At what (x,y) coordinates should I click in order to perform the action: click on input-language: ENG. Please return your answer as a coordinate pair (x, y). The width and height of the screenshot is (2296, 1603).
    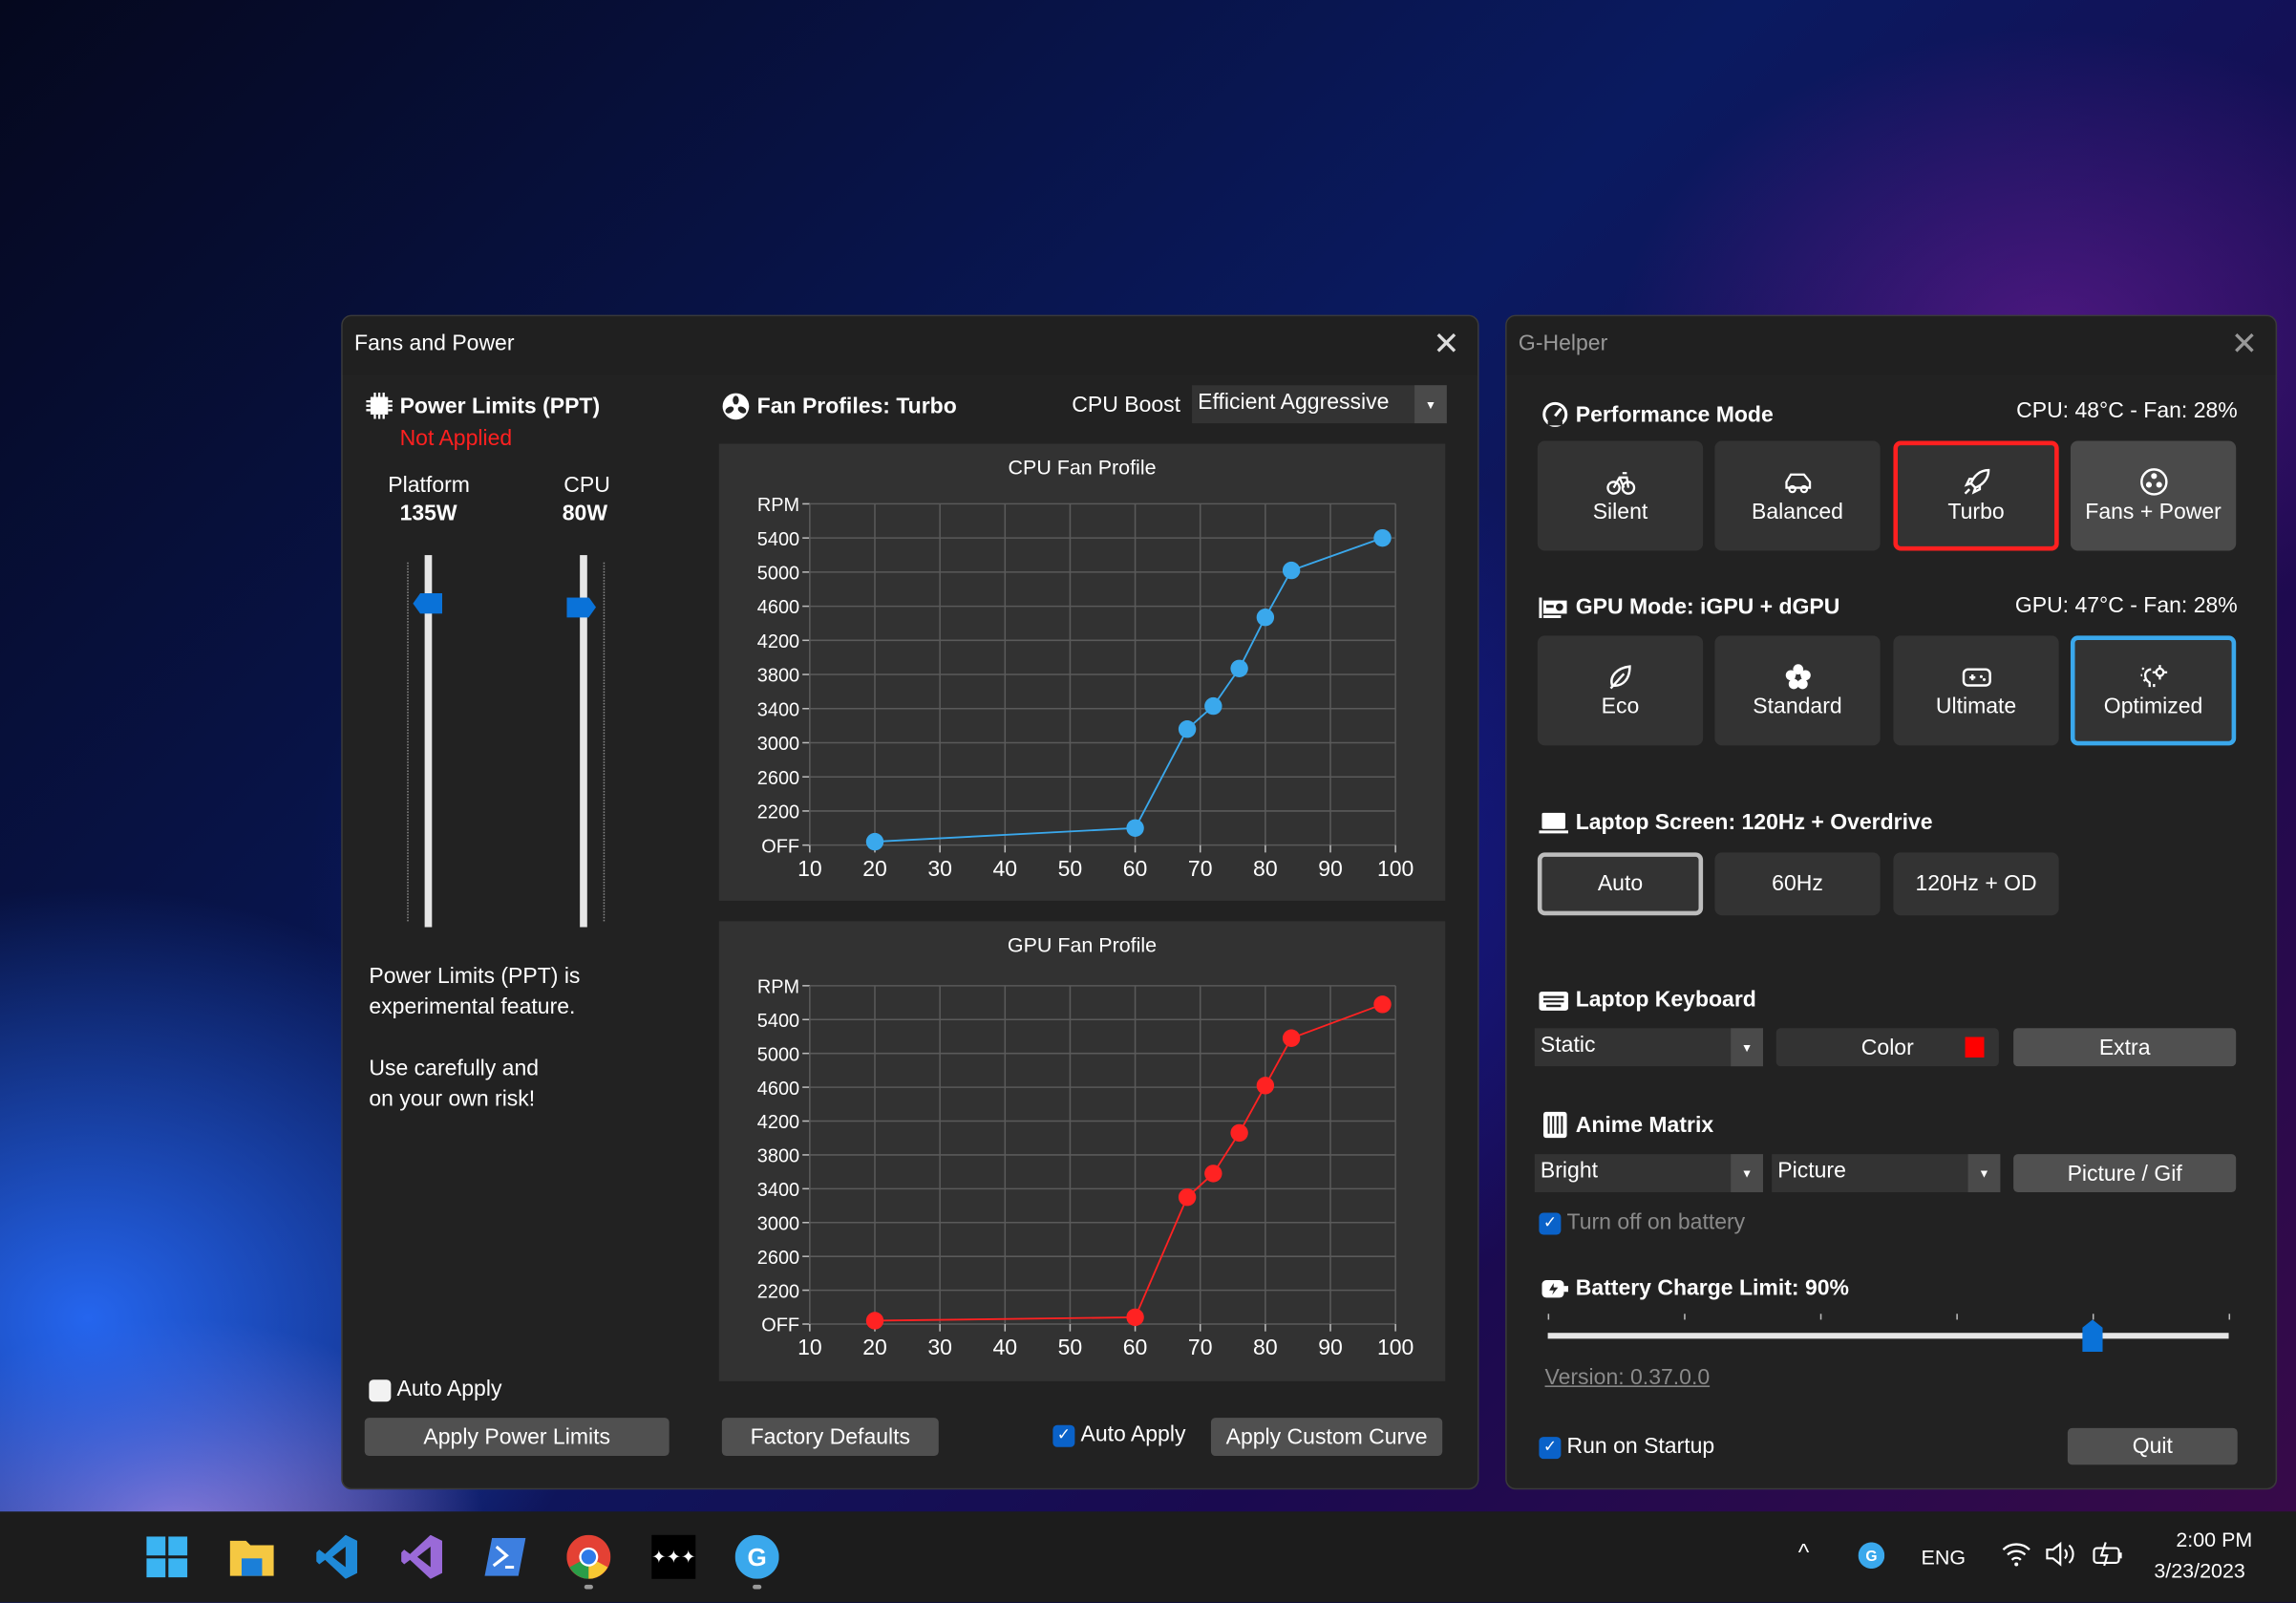
    Looking at the image, I should click on (1943, 1557).